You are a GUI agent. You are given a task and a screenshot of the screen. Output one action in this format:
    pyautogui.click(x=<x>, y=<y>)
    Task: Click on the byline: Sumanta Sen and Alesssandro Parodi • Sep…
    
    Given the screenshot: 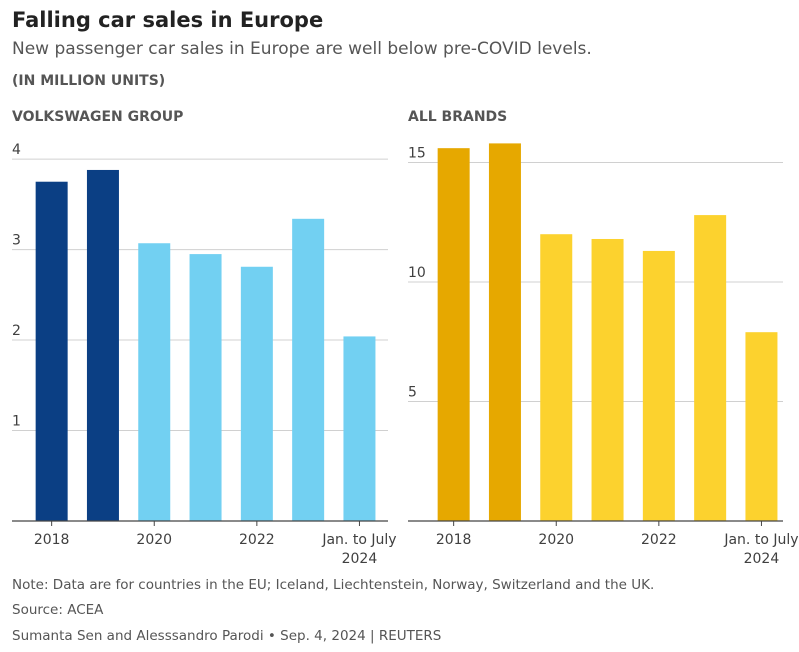 What is the action you would take?
    pyautogui.click(x=226, y=636)
    